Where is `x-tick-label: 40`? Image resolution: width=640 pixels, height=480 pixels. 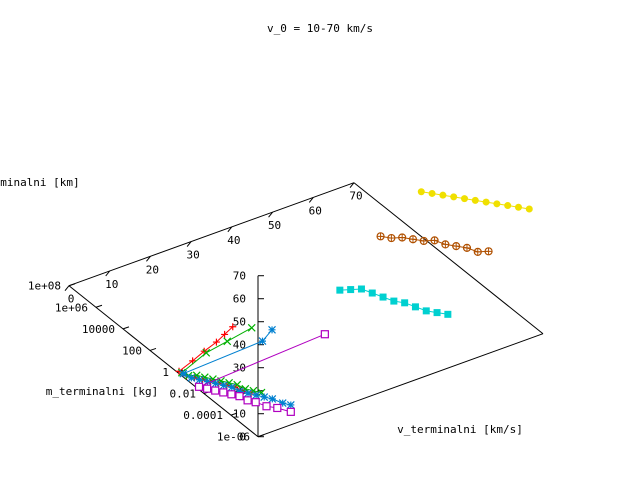 x-tick-label: 40 is located at coordinates (233, 240).